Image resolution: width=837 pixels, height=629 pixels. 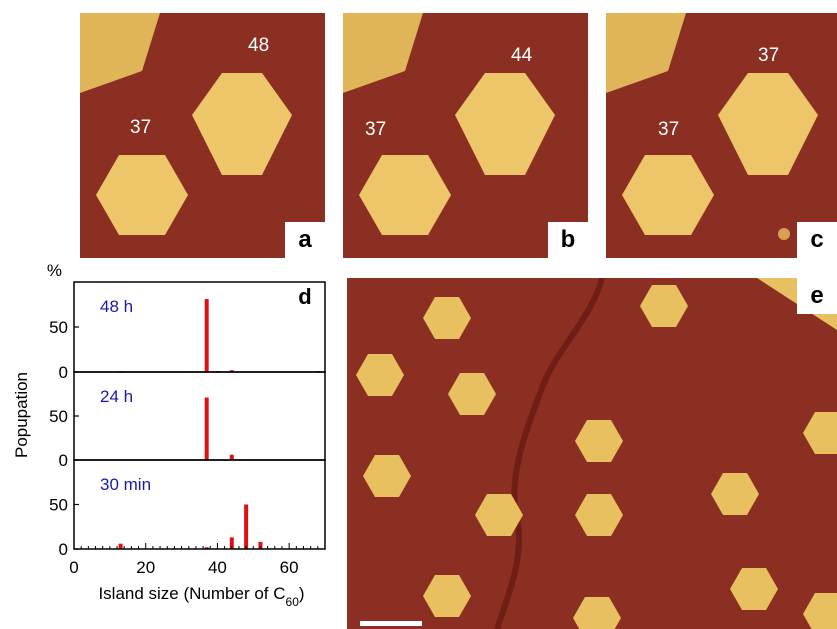 I want to click on stm-image-c-drawing, so click(x=712, y=126).